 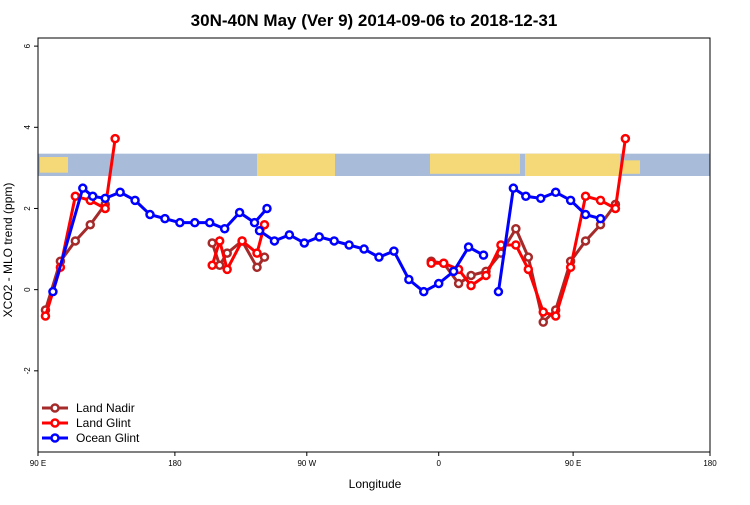 What do you see at coordinates (27, 371) in the screenshot?
I see `y-tick-label-0: -2` at bounding box center [27, 371].